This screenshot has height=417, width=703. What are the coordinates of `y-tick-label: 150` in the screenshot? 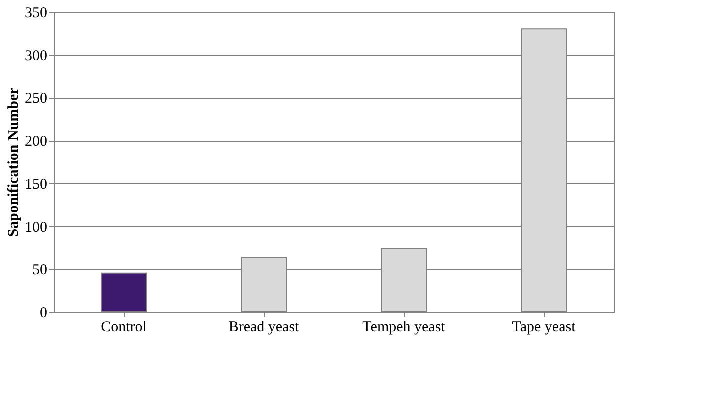 It's located at (36, 184).